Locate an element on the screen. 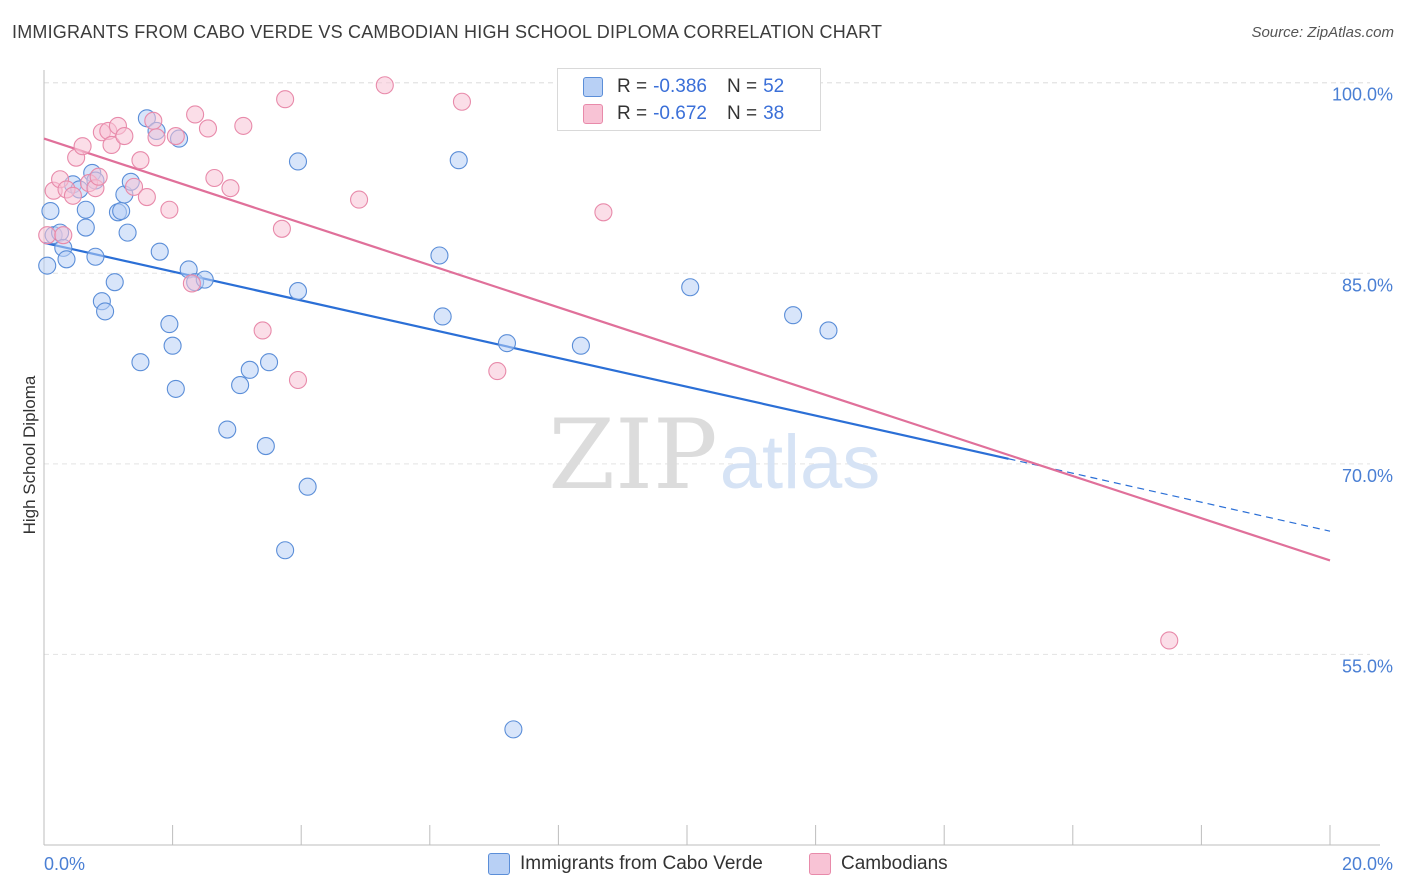 The width and height of the screenshot is (1406, 892). y-axis-label: High School Diploma is located at coordinates (29, 455).